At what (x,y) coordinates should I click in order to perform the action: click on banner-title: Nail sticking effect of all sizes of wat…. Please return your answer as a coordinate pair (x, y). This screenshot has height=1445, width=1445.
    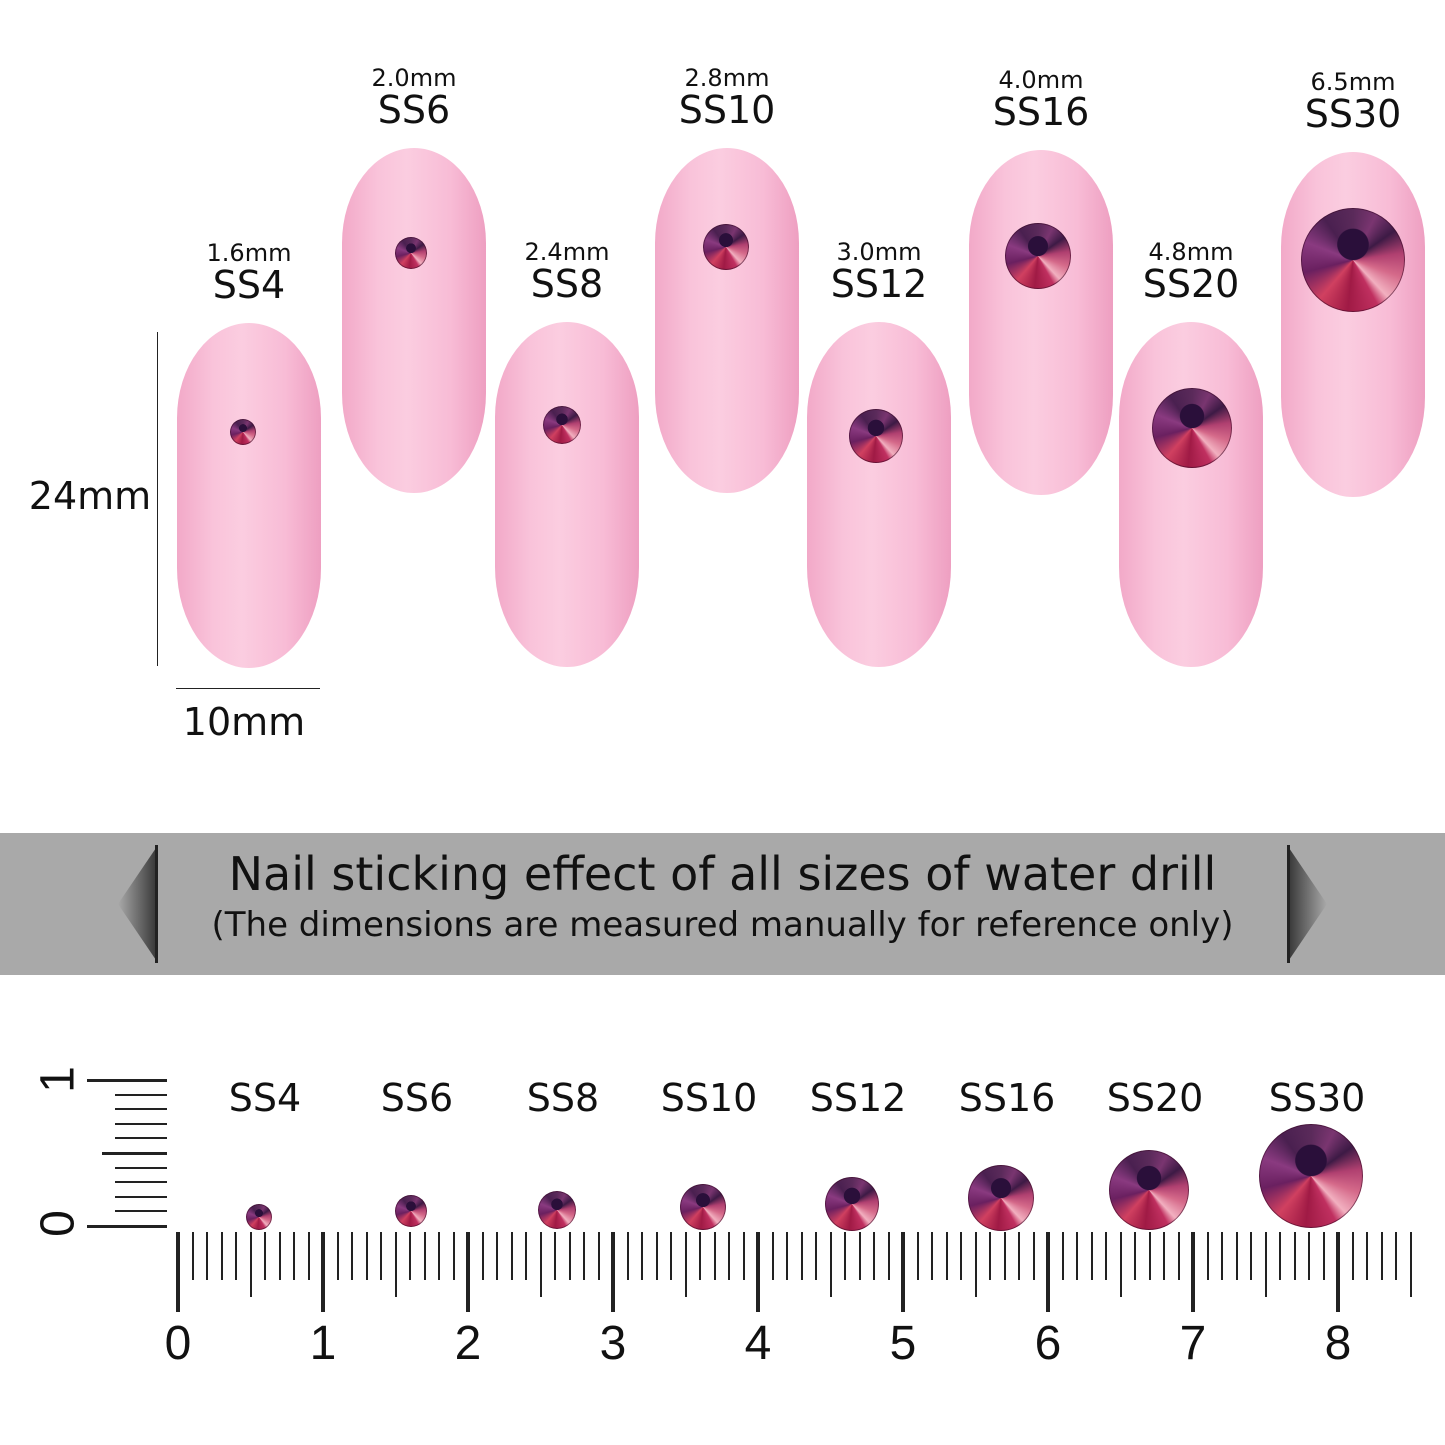
    Looking at the image, I should click on (722, 874).